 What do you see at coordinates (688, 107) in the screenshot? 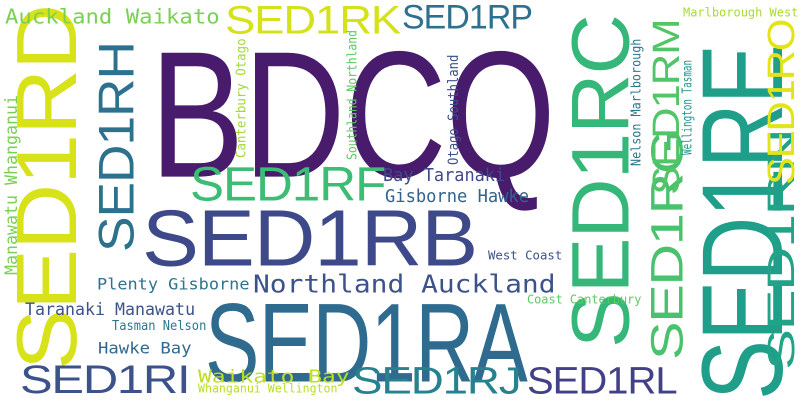
I see `word-wellington-tasman: Wellington Tasman` at bounding box center [688, 107].